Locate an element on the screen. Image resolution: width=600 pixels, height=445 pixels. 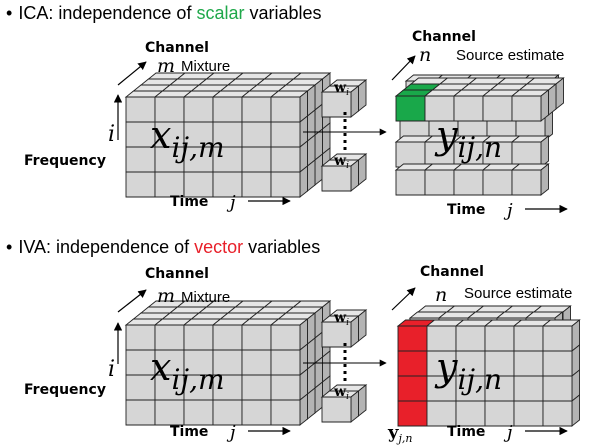
ica-channel-arrow is located at coordinates (132, 73).